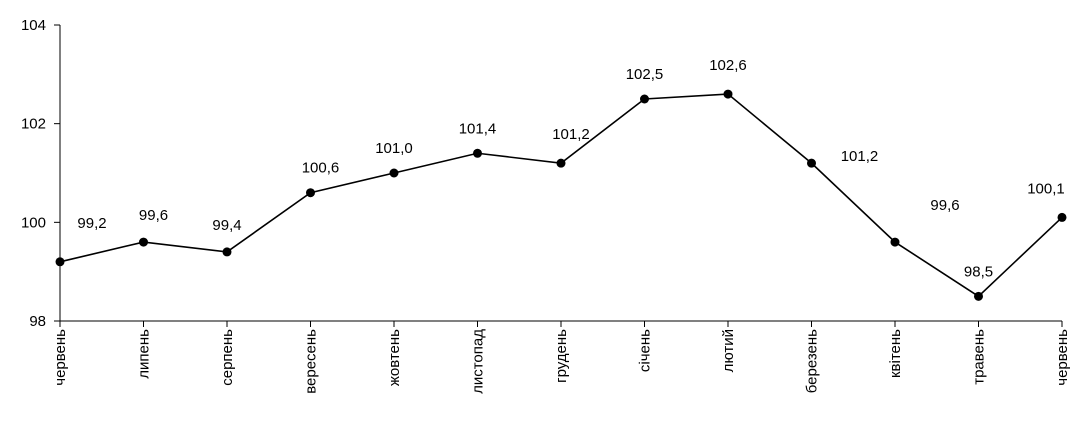 The height and width of the screenshot is (429, 1087). I want to click on data-label: 99,2, so click(91, 223).